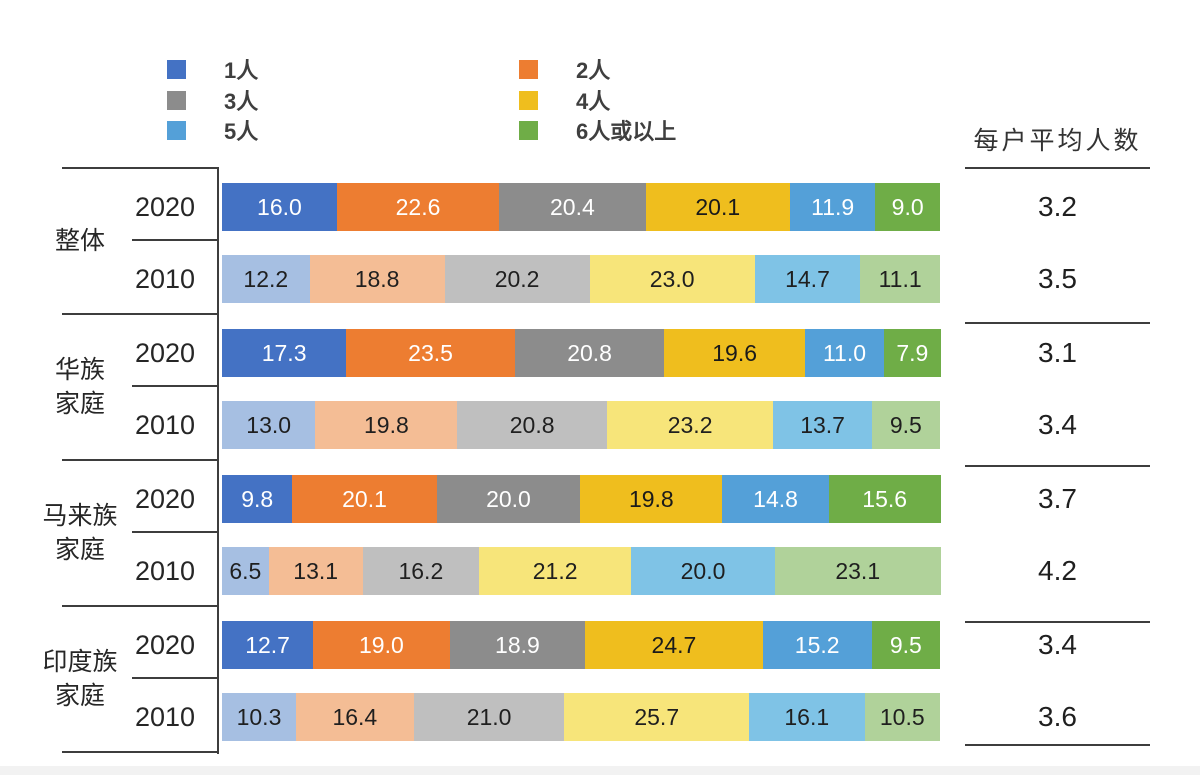 Image resolution: width=1200 pixels, height=775 pixels. Describe the element at coordinates (80, 662) in the screenshot. I see `group-label-line: 印度族` at that location.